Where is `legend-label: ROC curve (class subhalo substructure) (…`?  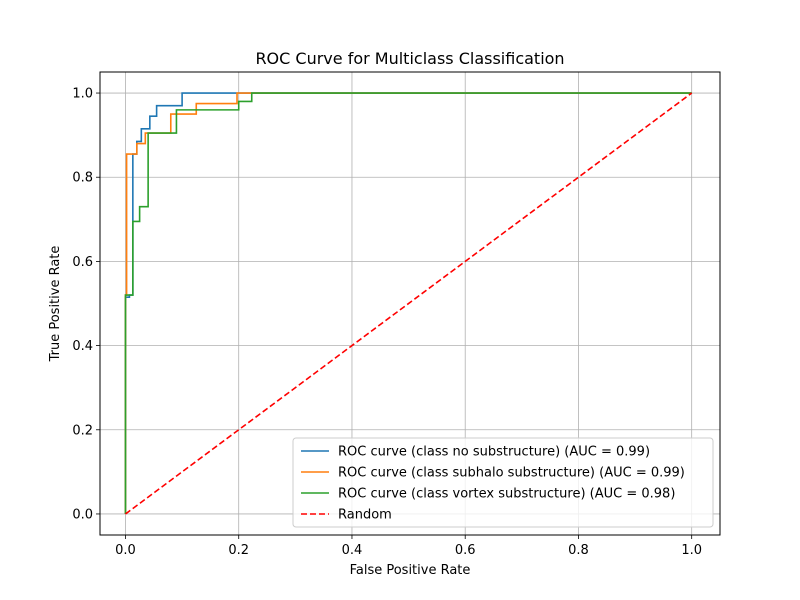 legend-label: ROC curve (class subhalo substructure) (… is located at coordinates (511, 473).